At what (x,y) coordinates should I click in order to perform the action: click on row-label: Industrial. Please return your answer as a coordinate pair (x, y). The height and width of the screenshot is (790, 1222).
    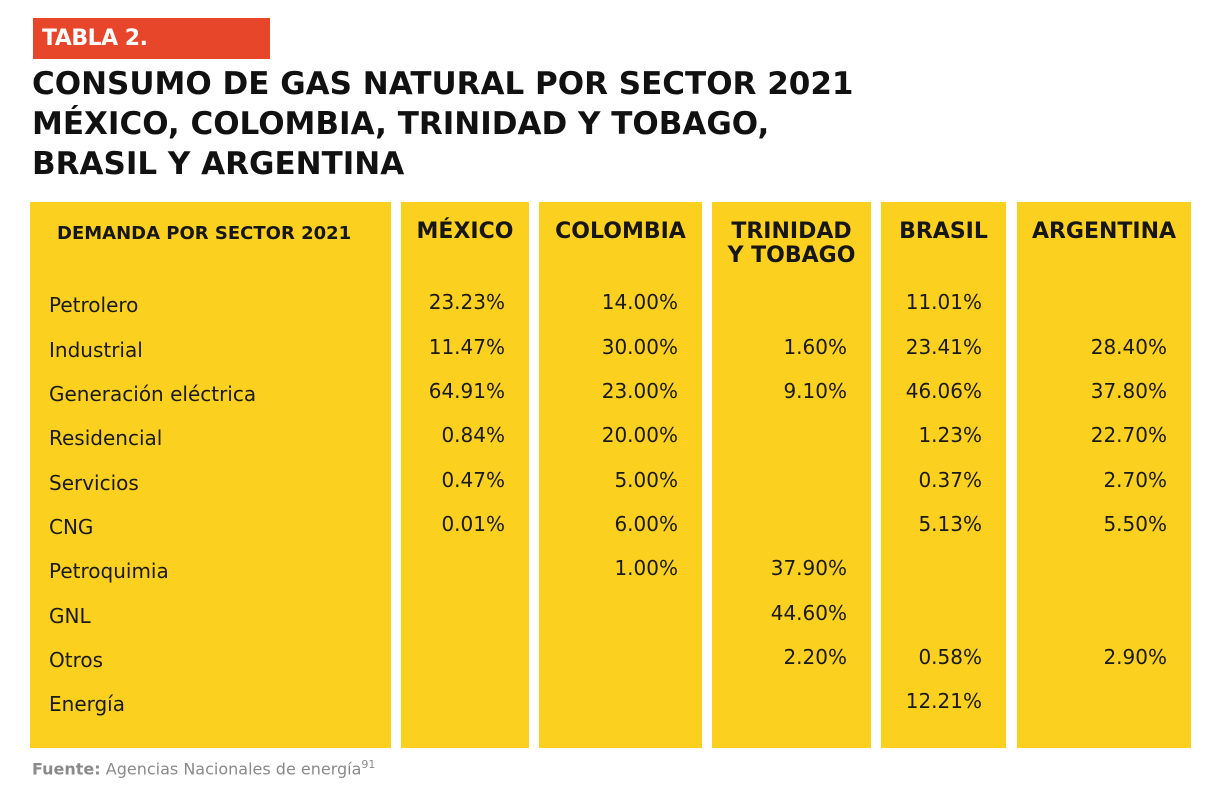
    Looking at the image, I should click on (96, 350).